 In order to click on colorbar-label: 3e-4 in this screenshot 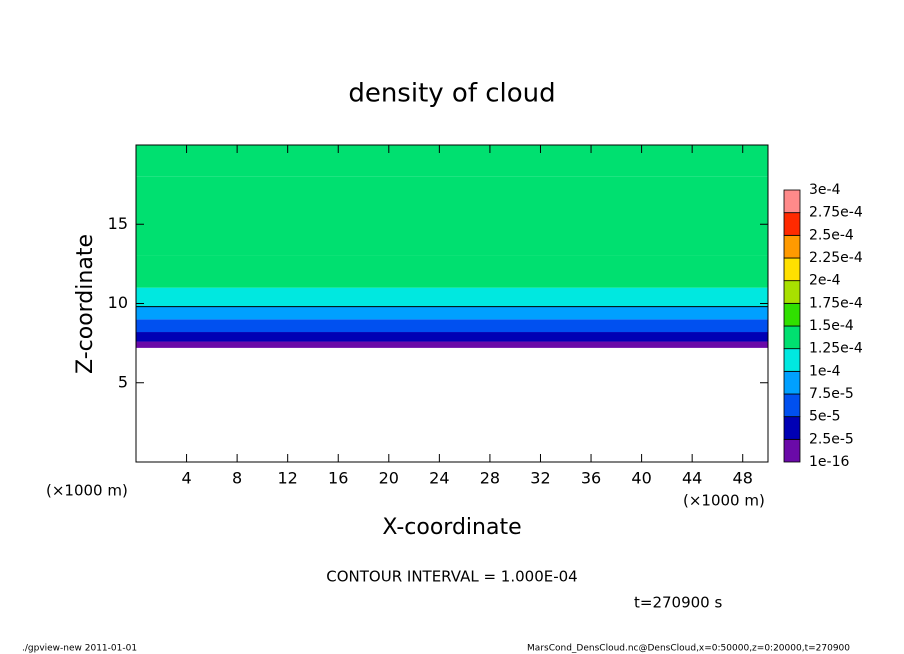, I will do `click(825, 190)`.